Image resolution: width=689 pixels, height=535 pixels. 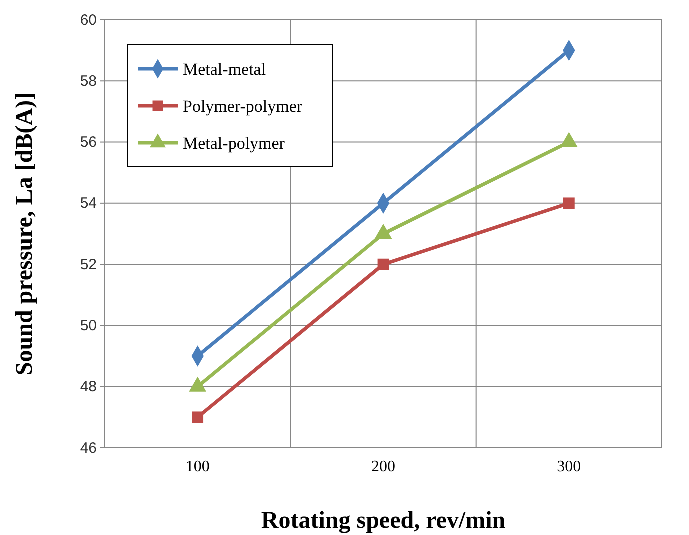 What do you see at coordinates (569, 467) in the screenshot?
I see `x-tick-label: 300` at bounding box center [569, 467].